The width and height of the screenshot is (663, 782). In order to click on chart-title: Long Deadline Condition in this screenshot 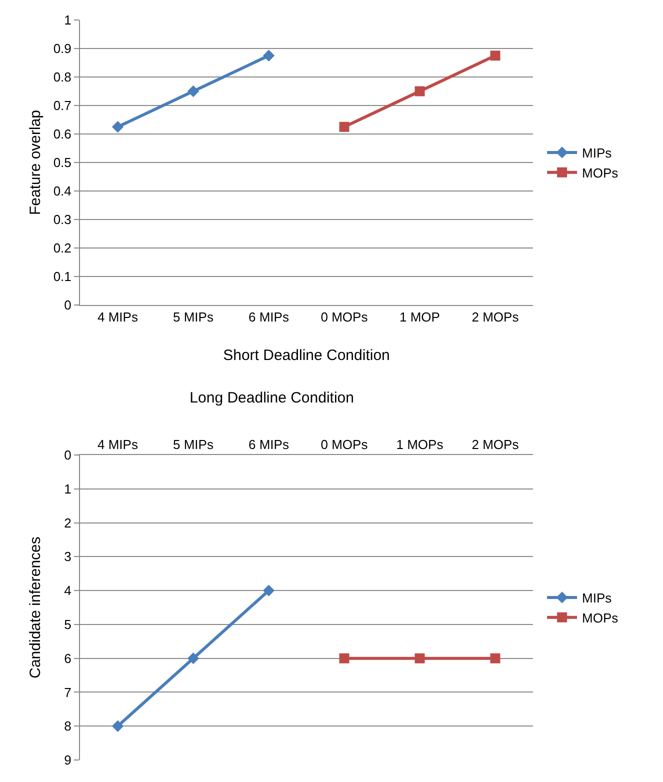, I will do `click(272, 398)`.